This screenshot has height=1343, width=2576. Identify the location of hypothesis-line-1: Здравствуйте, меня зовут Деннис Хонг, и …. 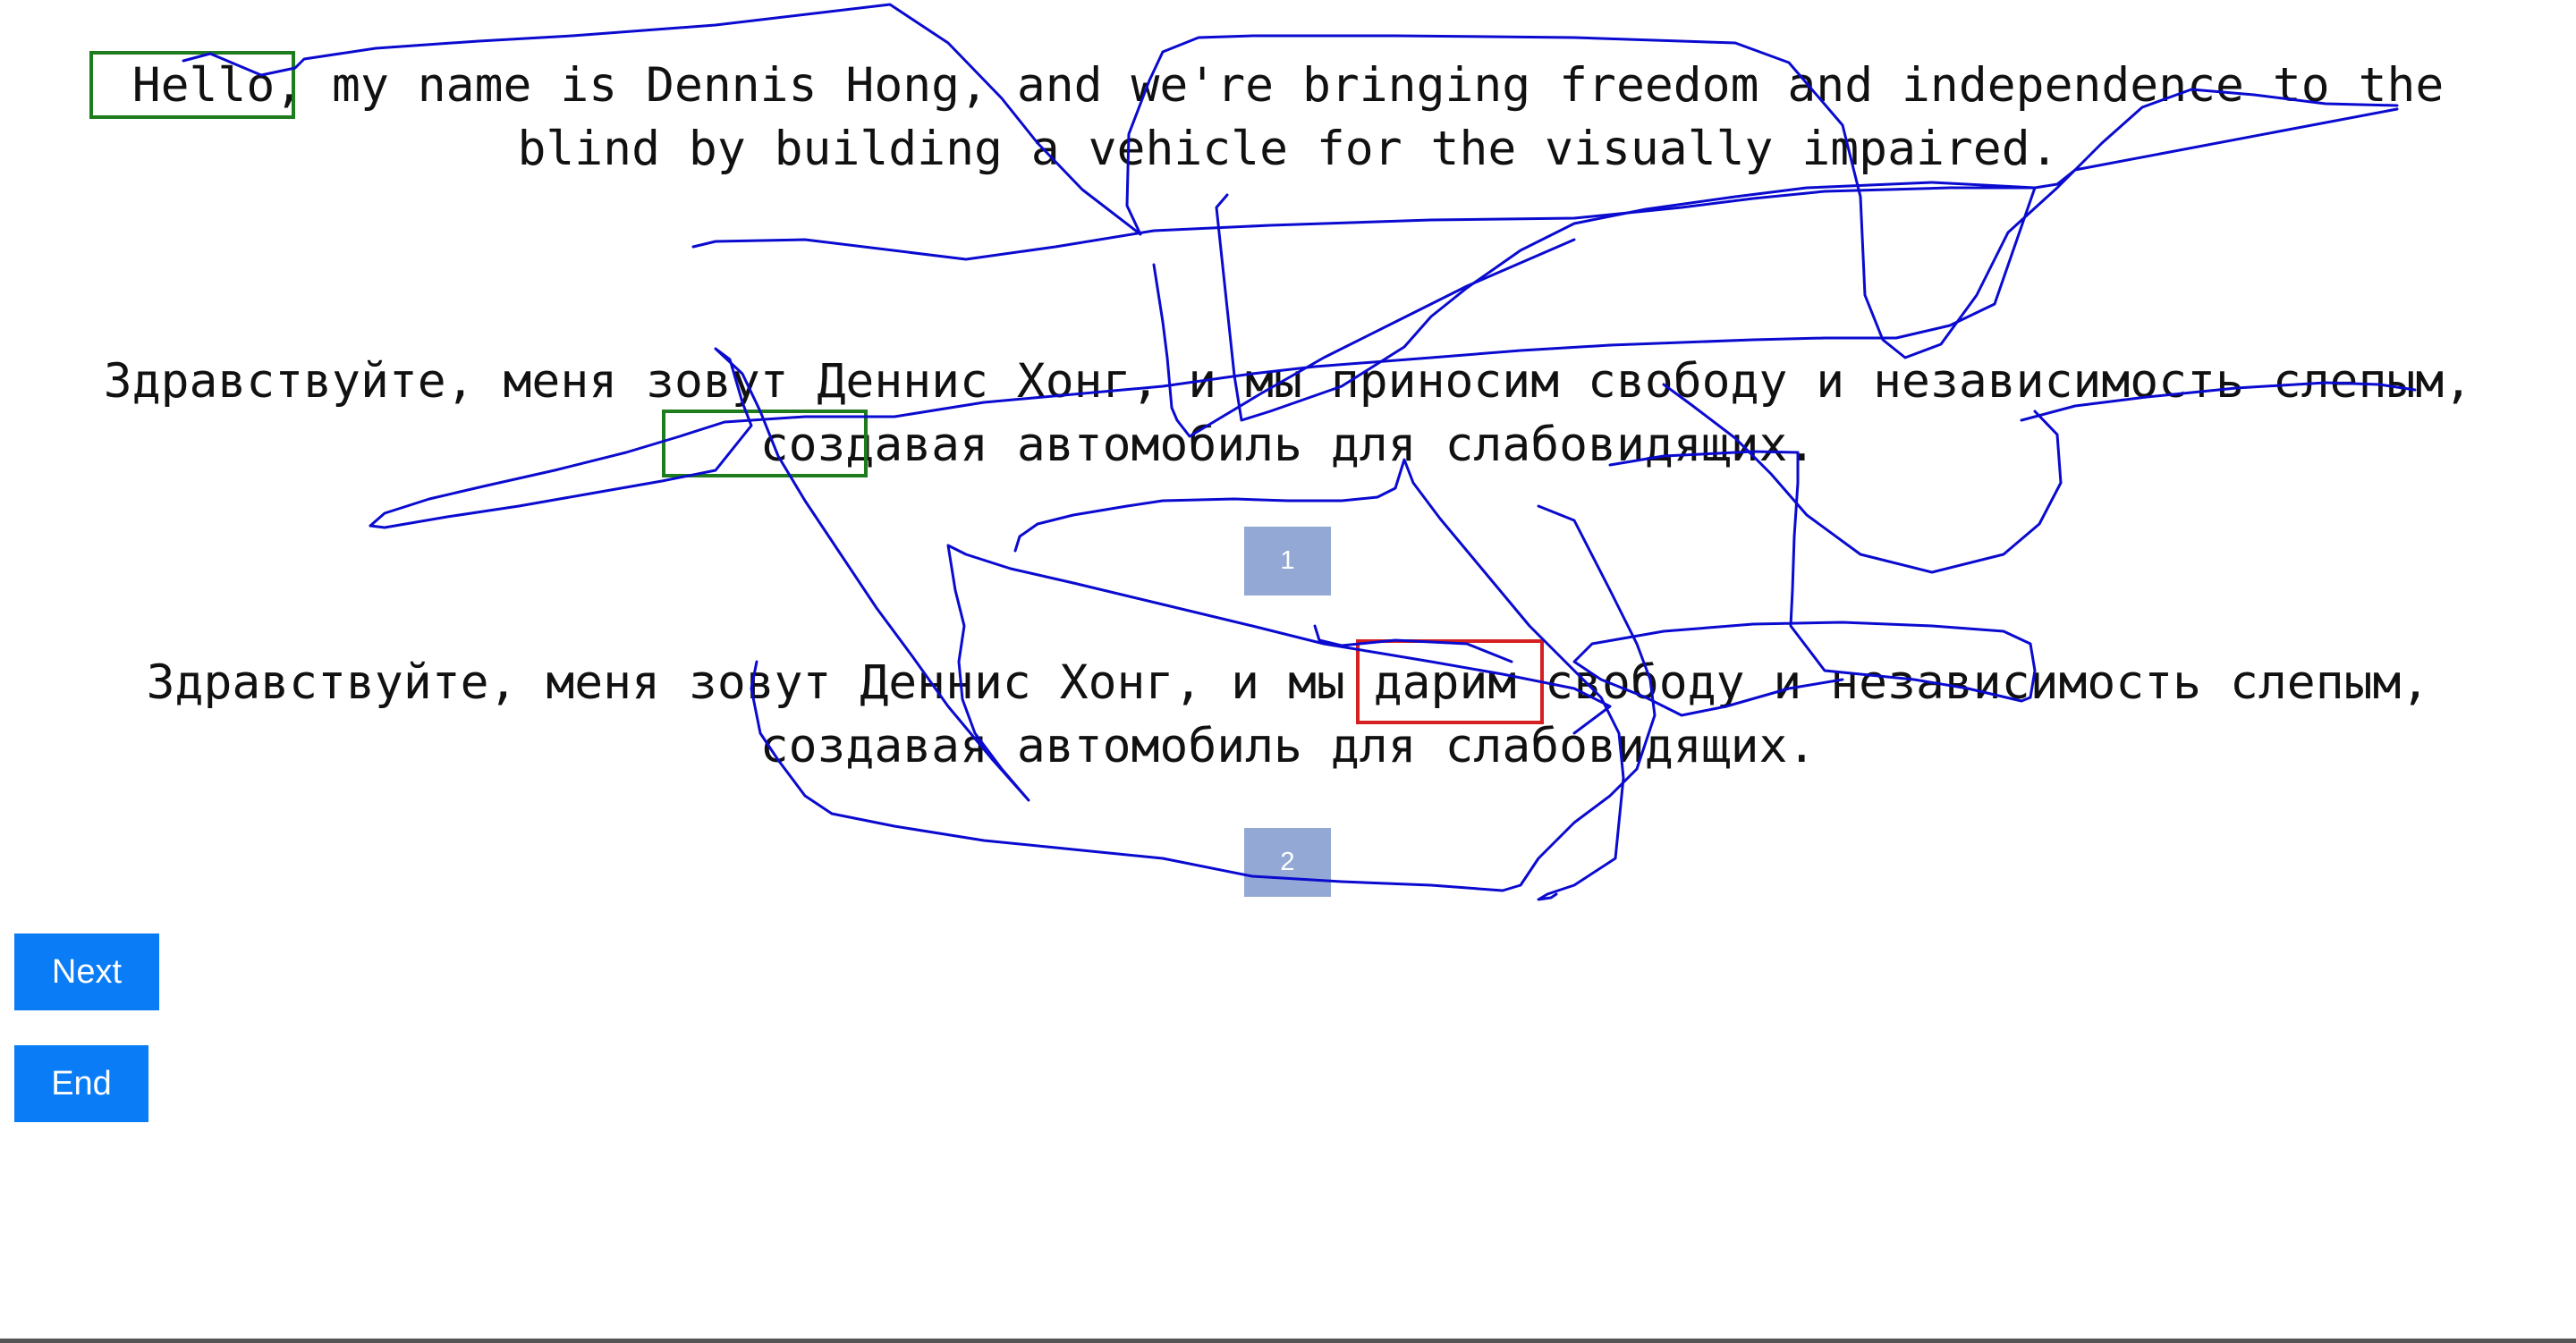
(1288, 682).